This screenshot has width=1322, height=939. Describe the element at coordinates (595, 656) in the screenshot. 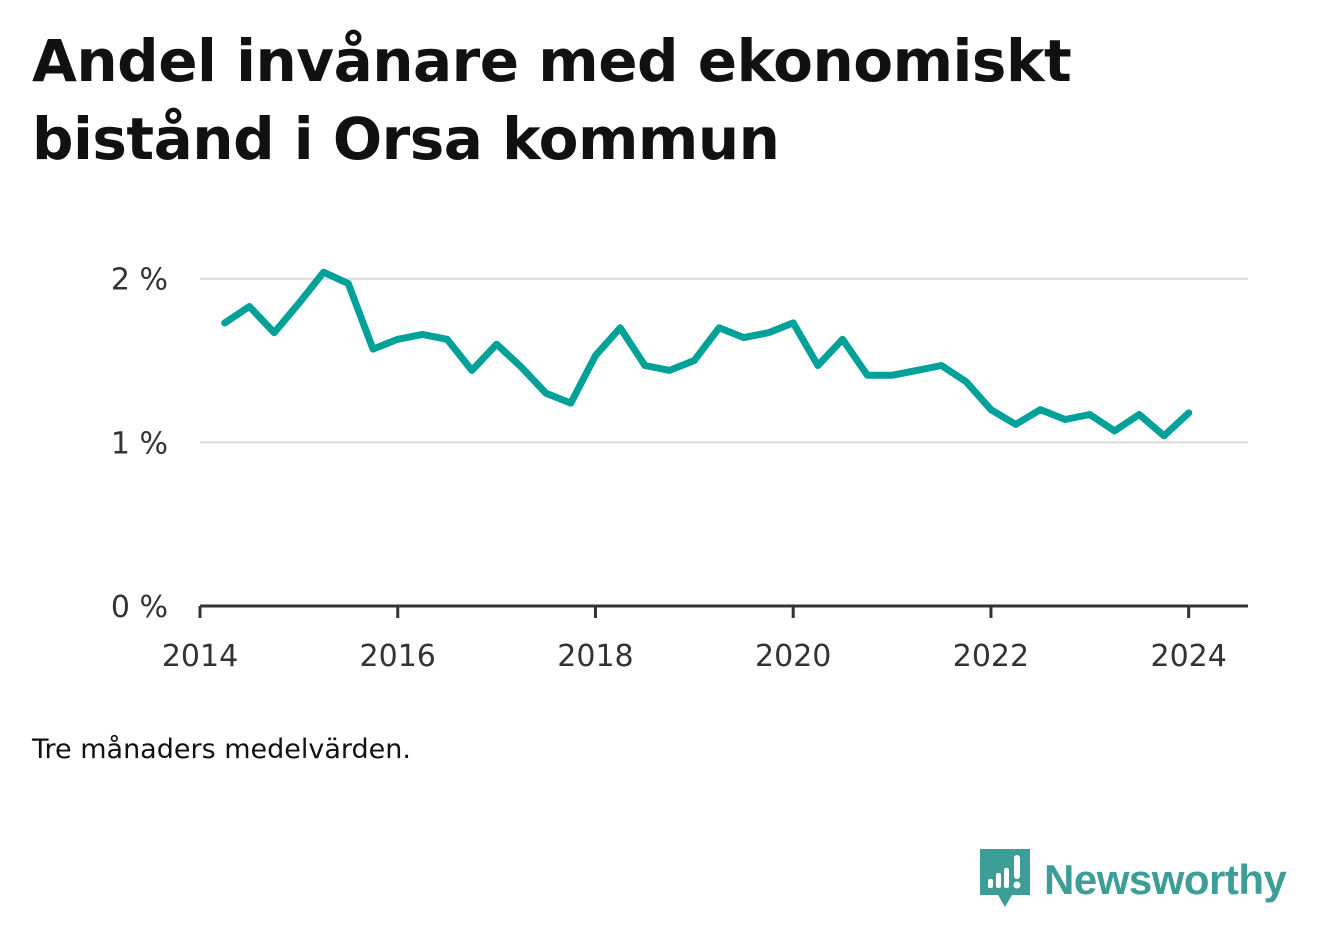

I see `x-tick-label: 2018` at that location.